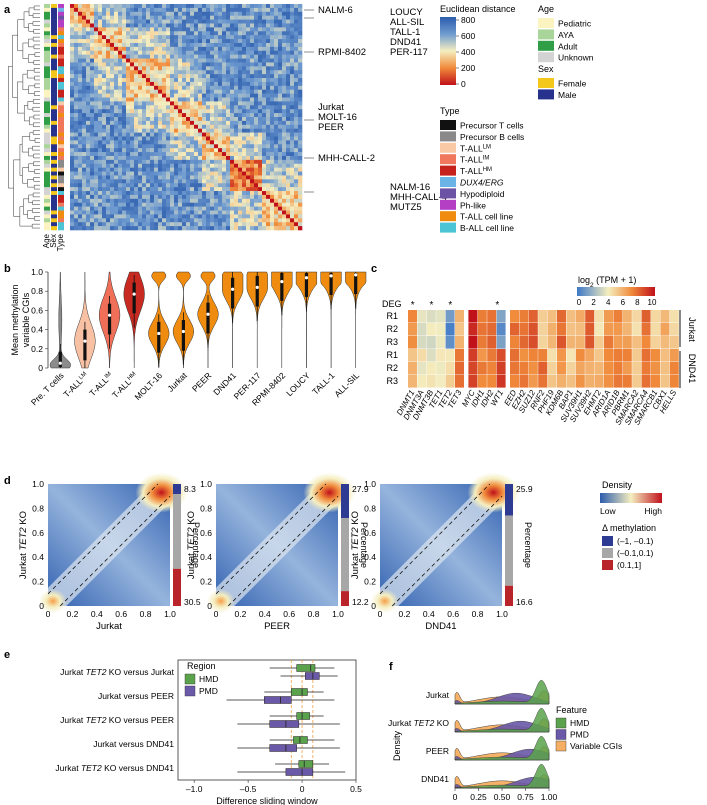 The image size is (707, 805). I want to click on type-bar-cell, so click(61, 103).